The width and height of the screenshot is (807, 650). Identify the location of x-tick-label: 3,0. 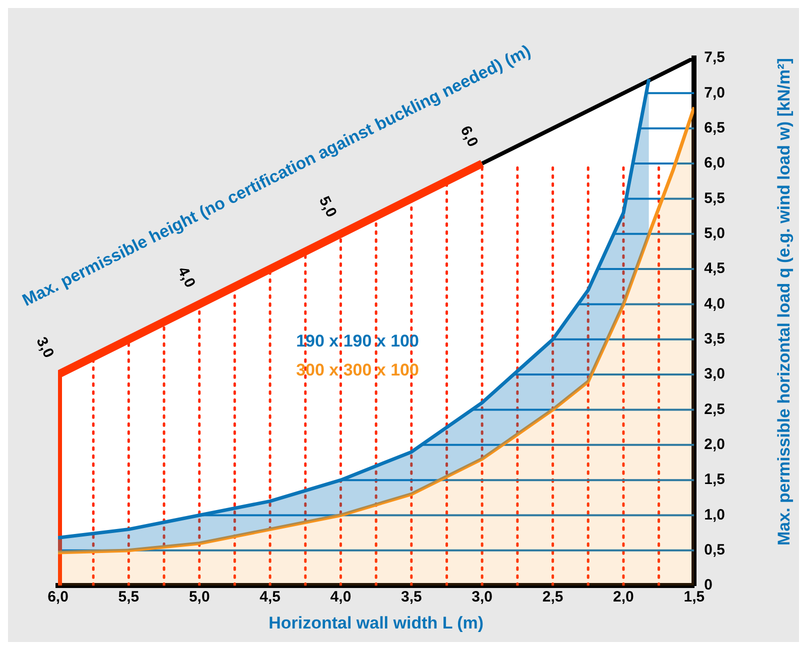
(482, 597).